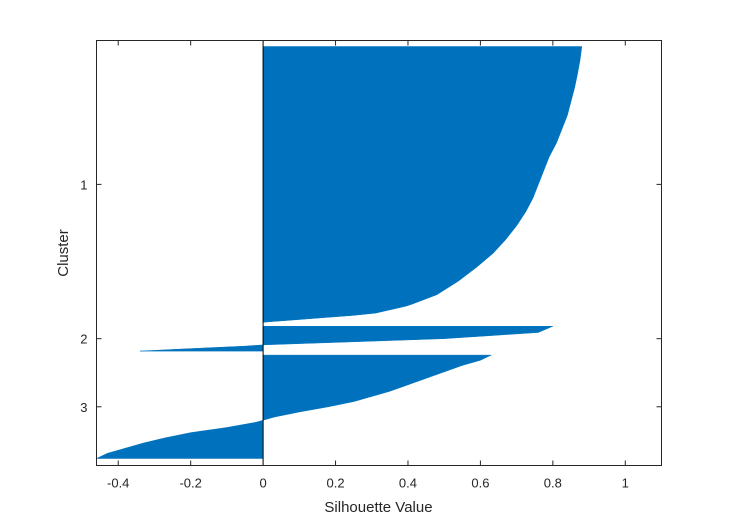 The height and width of the screenshot is (530, 731). Describe the element at coordinates (408, 483) in the screenshot. I see `x-tick-label-0.4: 0.4` at that location.